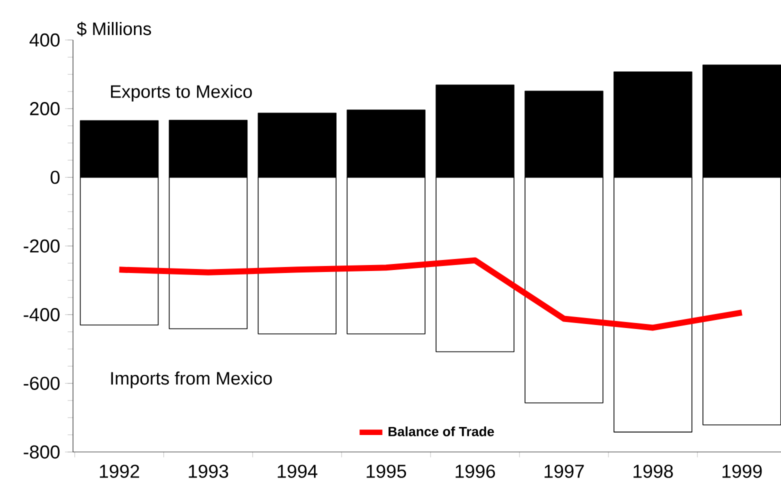 The width and height of the screenshot is (781, 493). I want to click on x-tick-label: 1994, so click(298, 471).